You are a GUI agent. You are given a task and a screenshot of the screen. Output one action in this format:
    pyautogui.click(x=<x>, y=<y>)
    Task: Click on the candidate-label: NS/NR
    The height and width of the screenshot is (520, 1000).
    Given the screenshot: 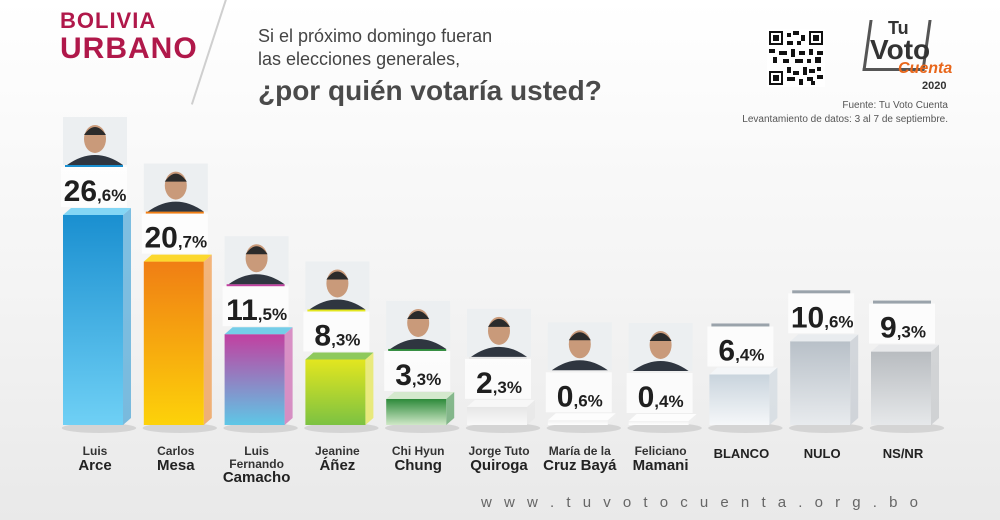 What is the action you would take?
    pyautogui.click(x=903, y=453)
    